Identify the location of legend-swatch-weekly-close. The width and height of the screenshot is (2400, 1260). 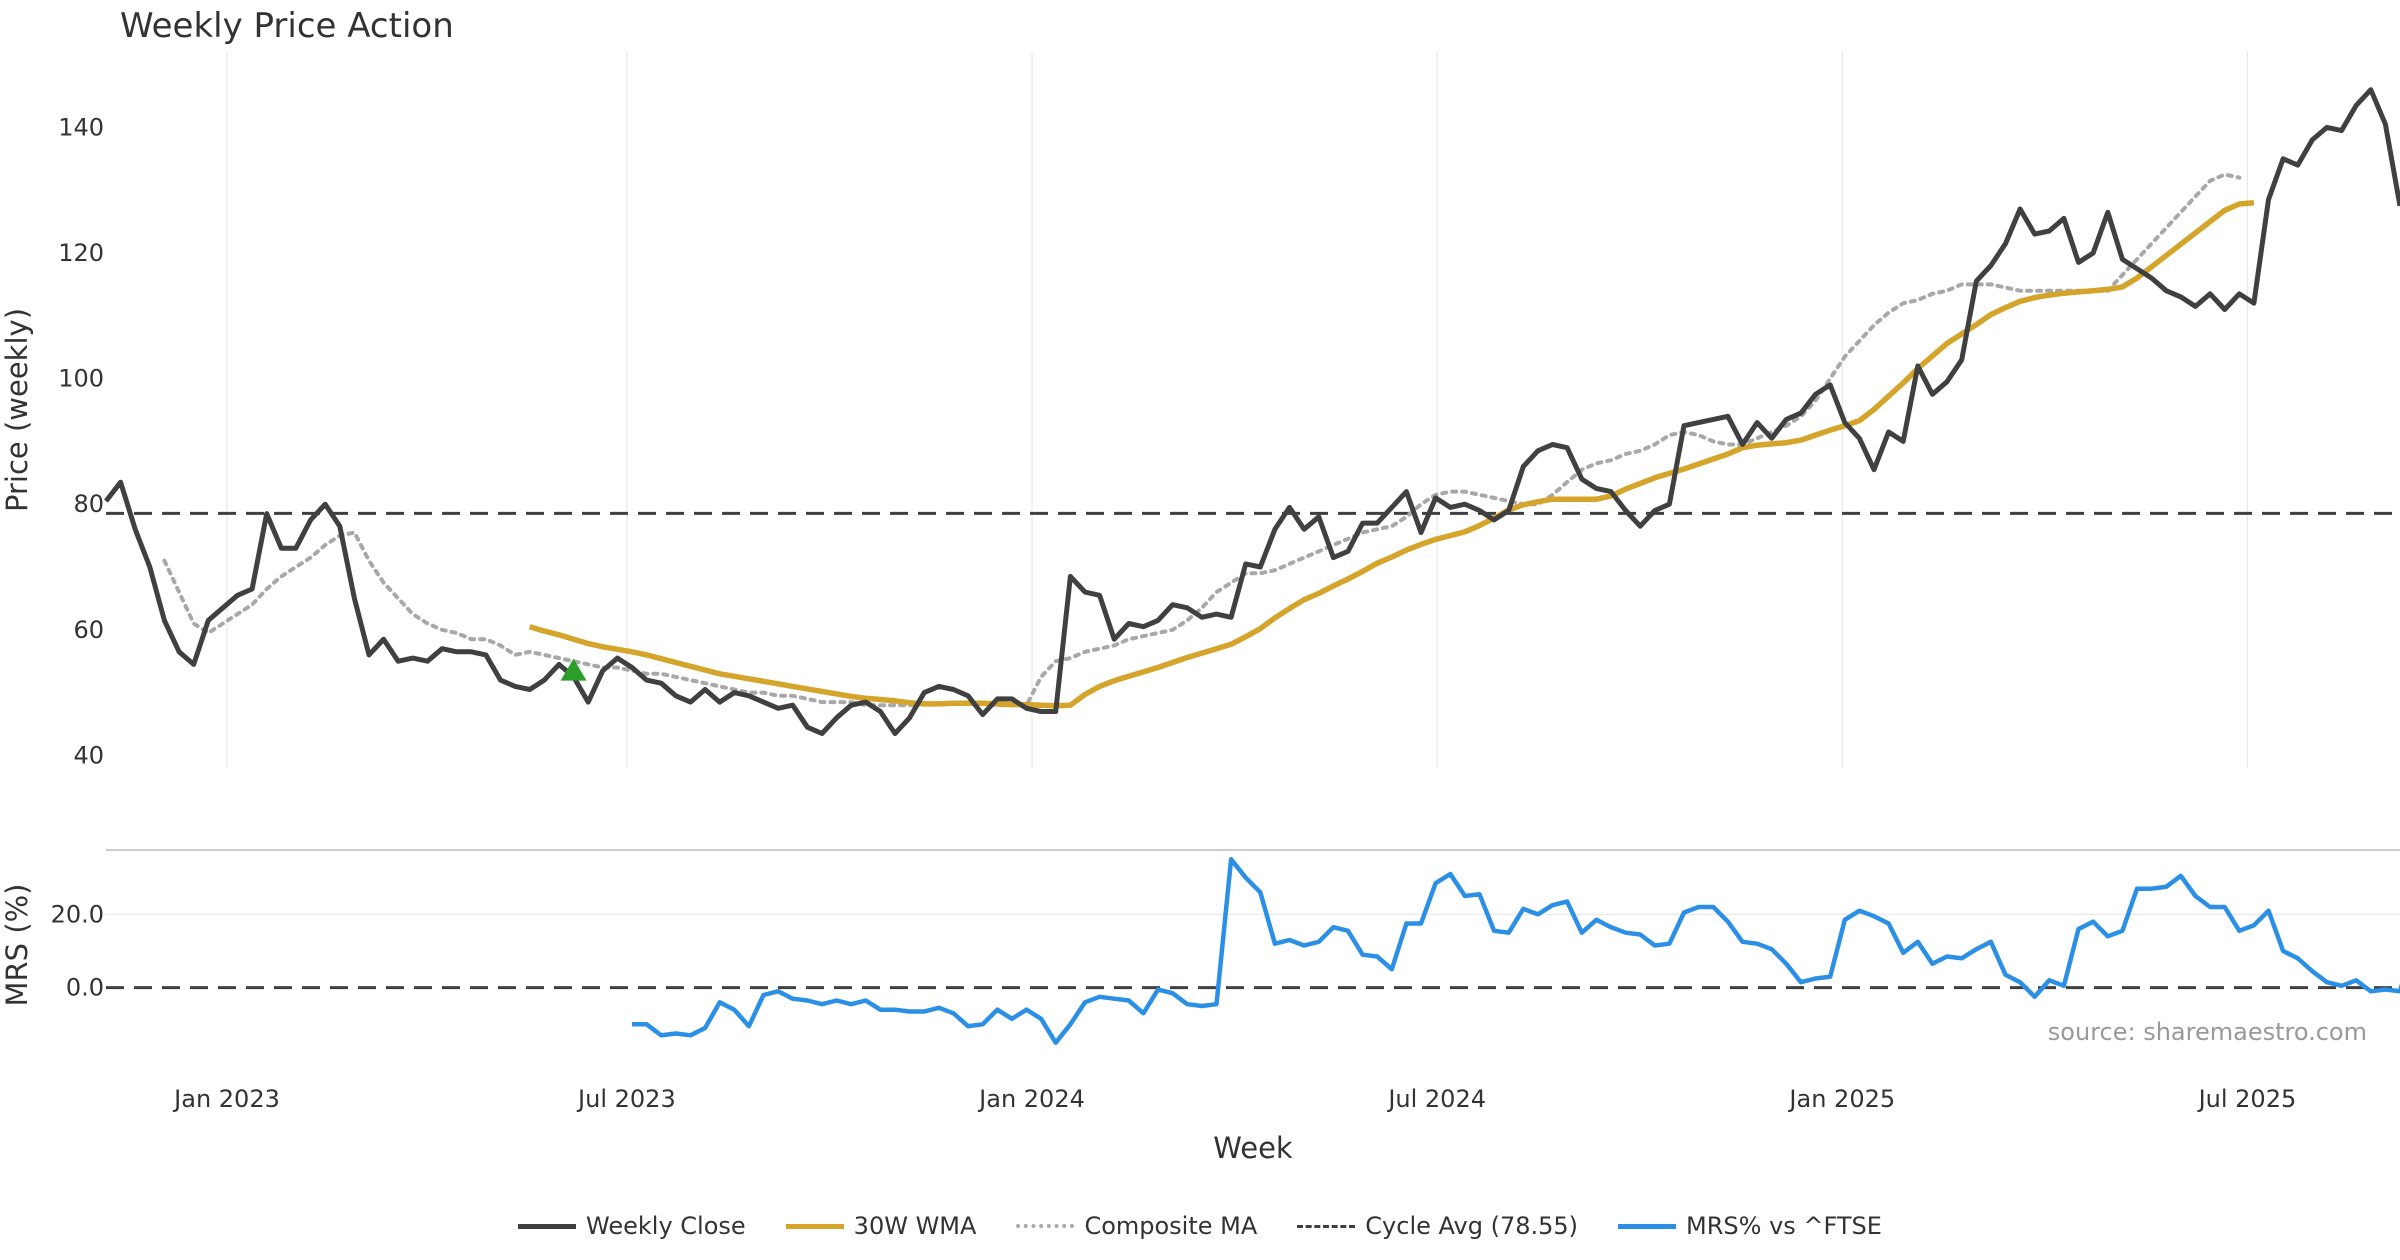
(547, 1226).